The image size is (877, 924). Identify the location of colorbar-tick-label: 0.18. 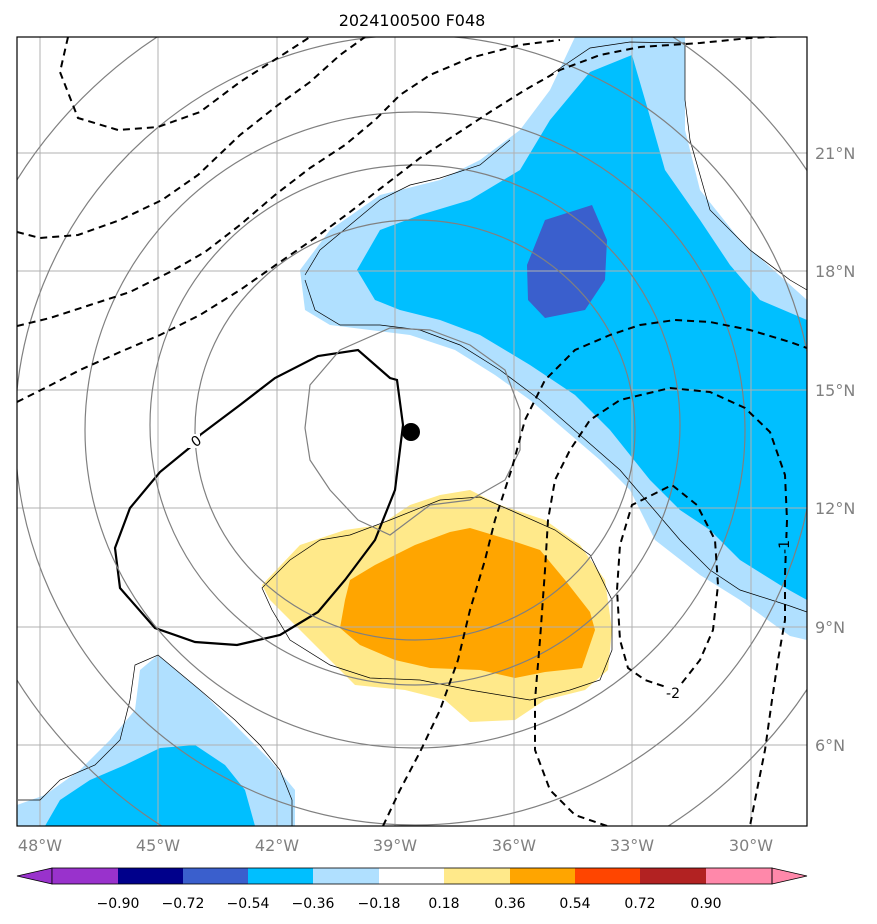
(443, 904).